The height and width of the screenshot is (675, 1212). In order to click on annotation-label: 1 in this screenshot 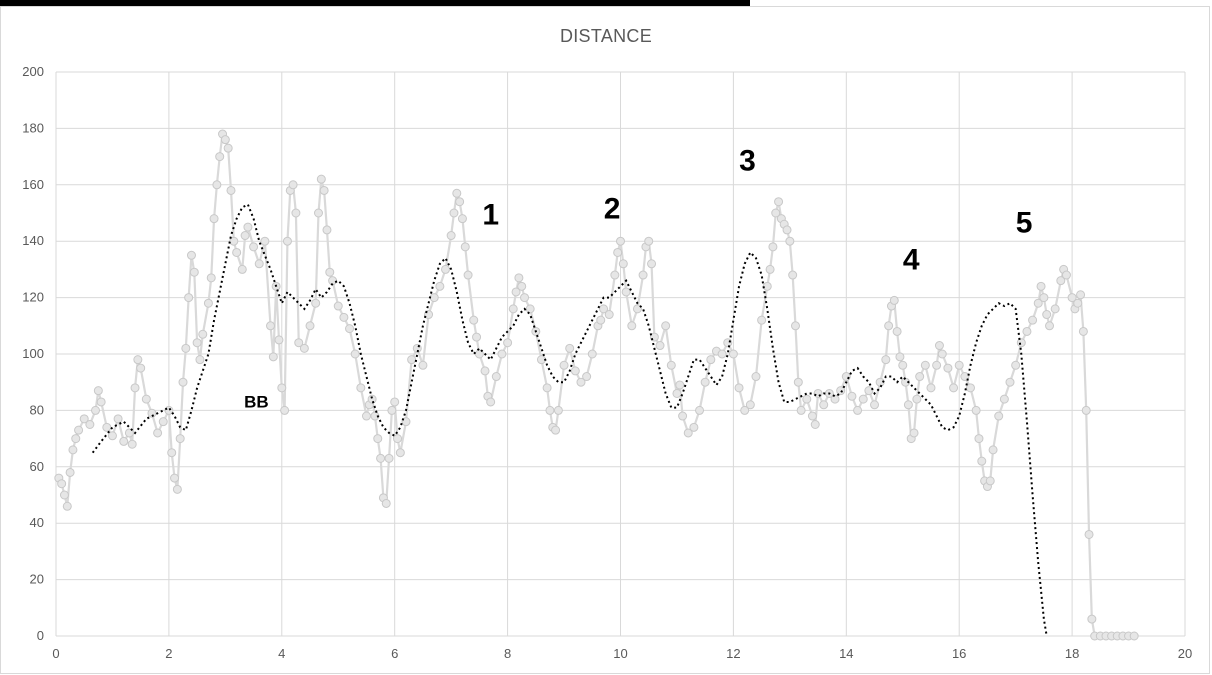, I will do `click(490, 214)`.